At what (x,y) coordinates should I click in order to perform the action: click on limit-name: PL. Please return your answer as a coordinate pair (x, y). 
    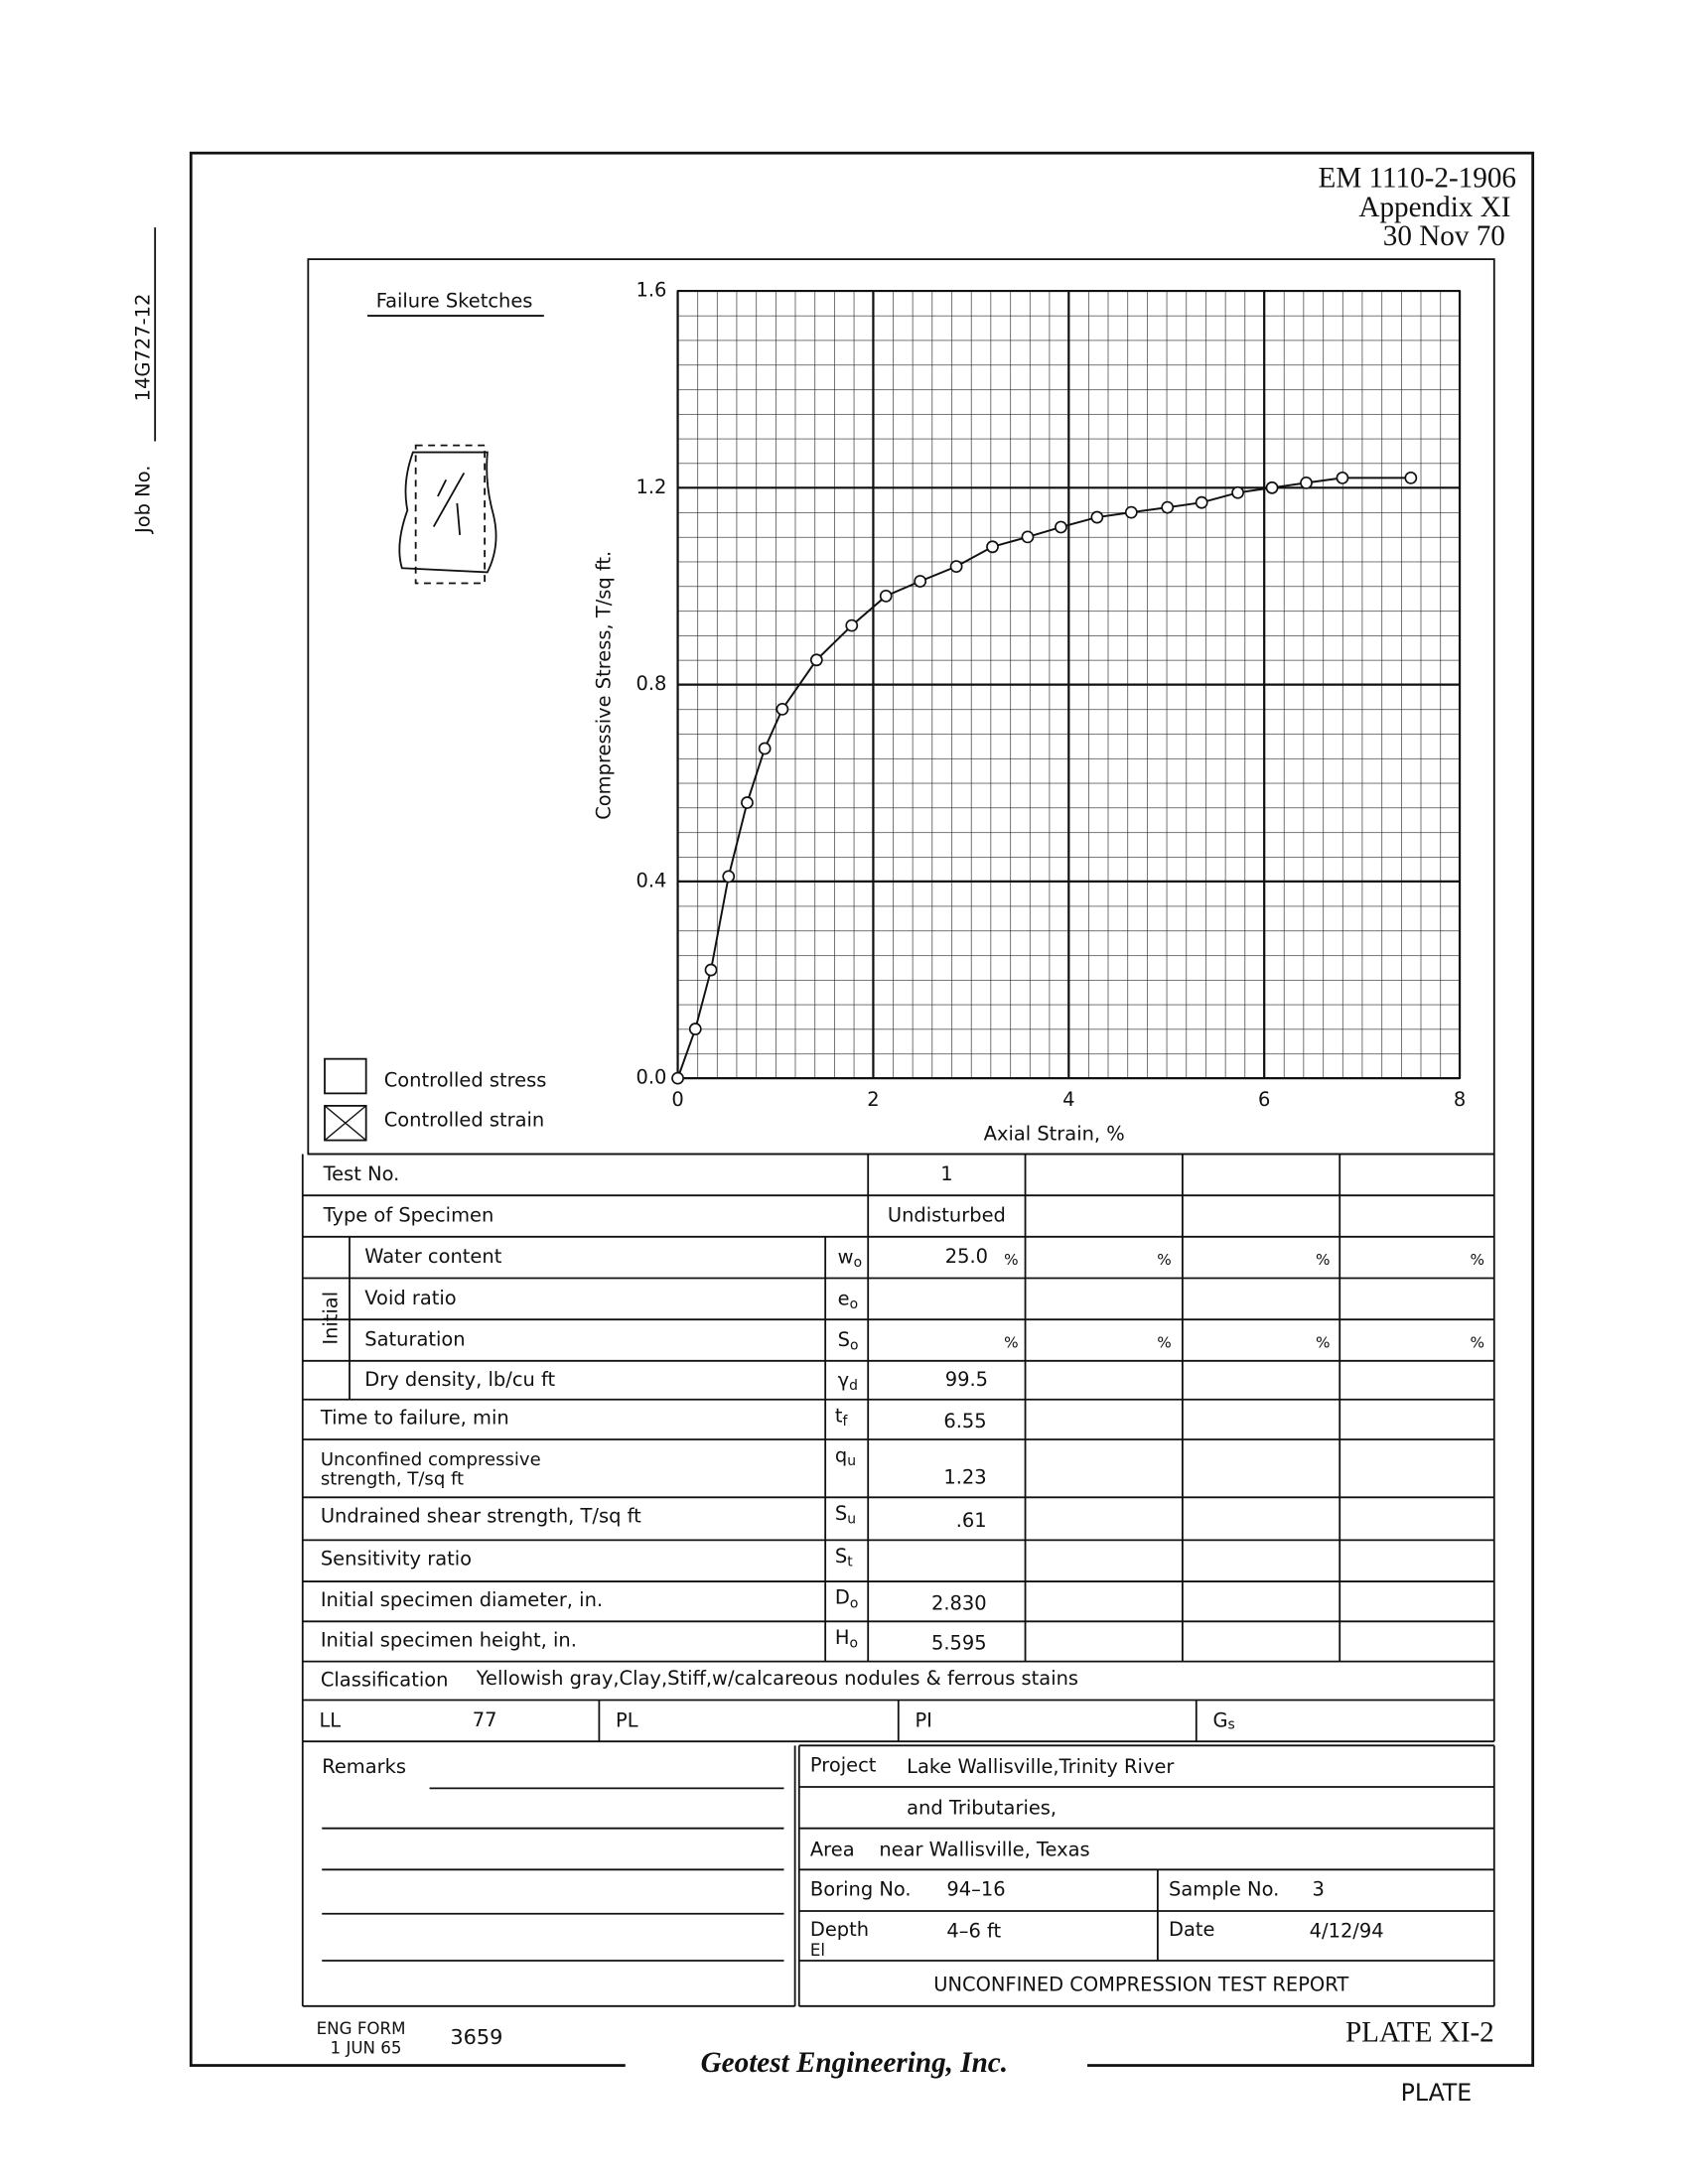
    Looking at the image, I should click on (627, 1719).